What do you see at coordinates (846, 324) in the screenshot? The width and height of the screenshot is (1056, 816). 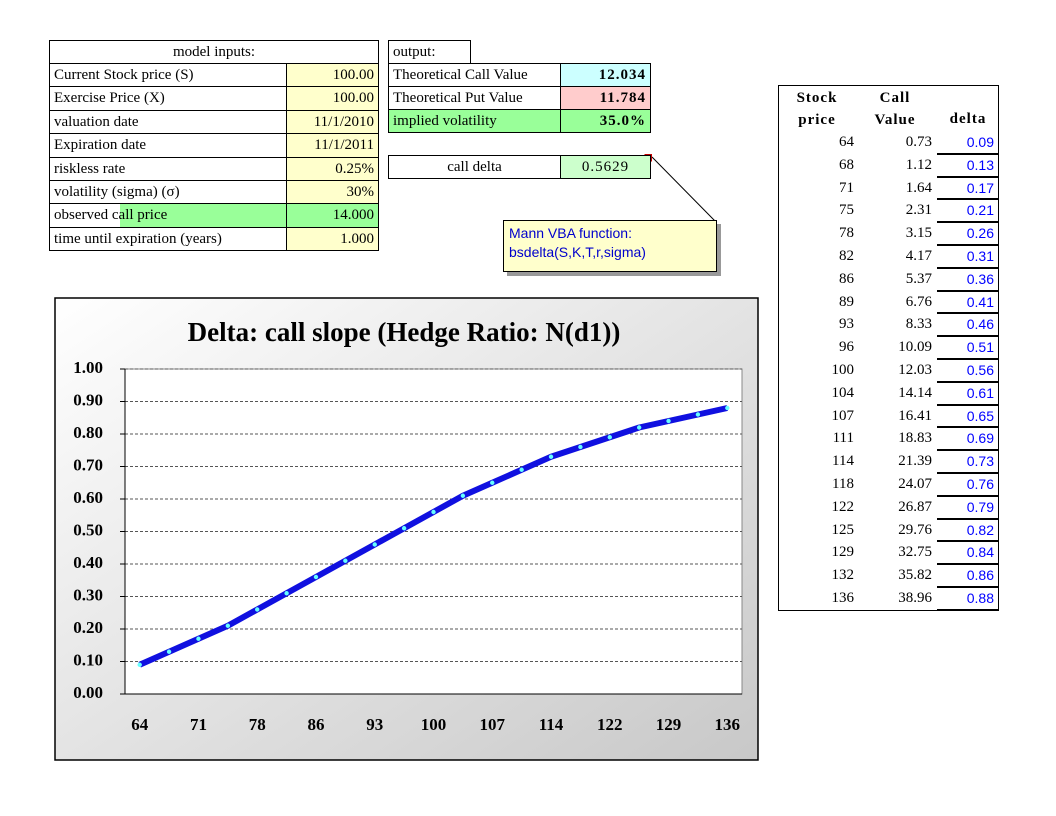 I see `stock-price: 93` at bounding box center [846, 324].